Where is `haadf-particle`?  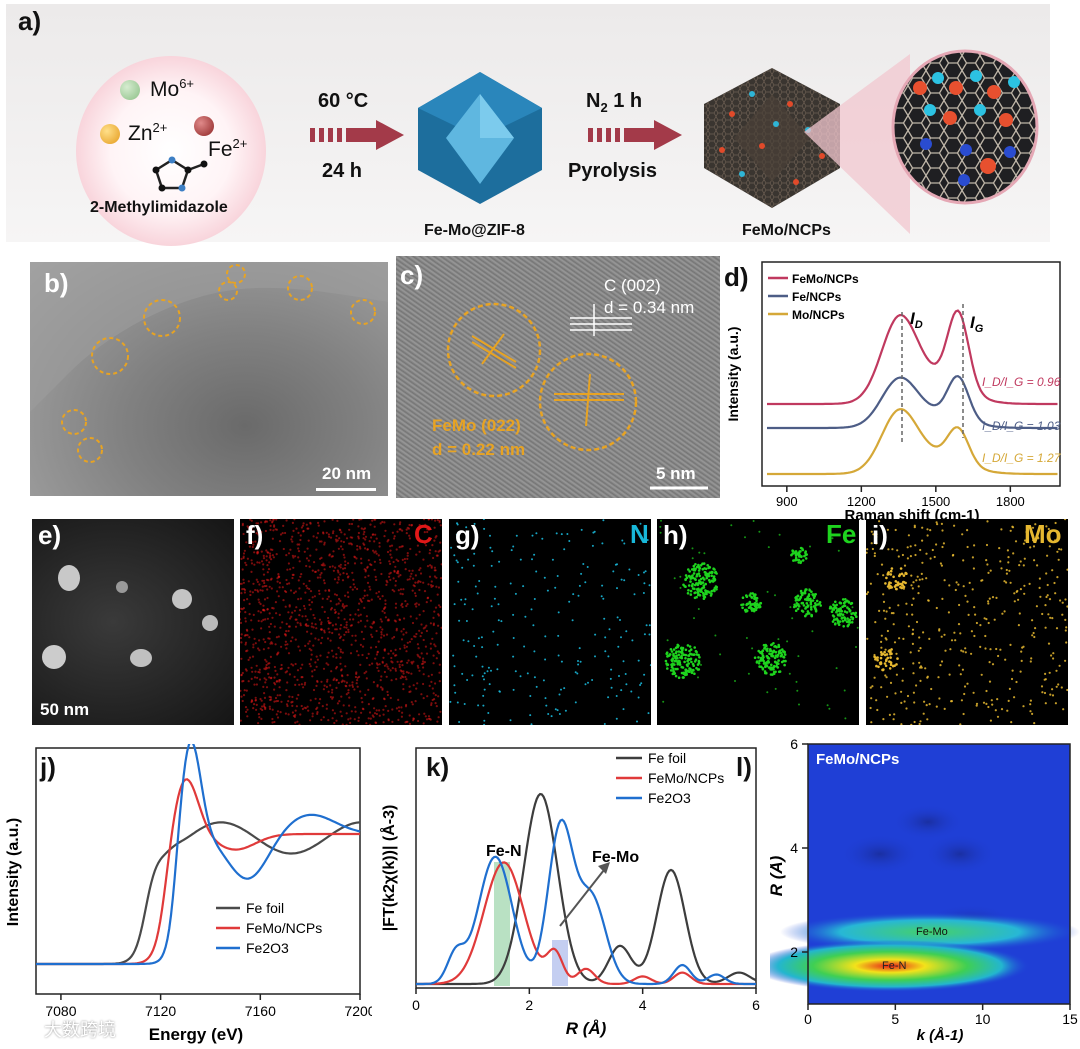
haadf-particle is located at coordinates (141, 658).